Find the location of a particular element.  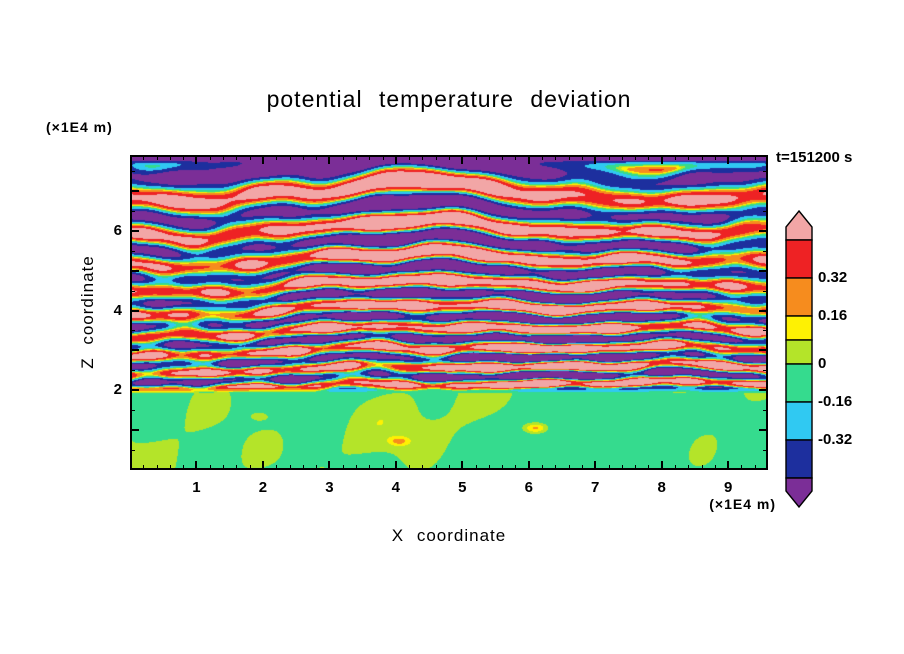

x-tick-label: 4 is located at coordinates (395, 487).